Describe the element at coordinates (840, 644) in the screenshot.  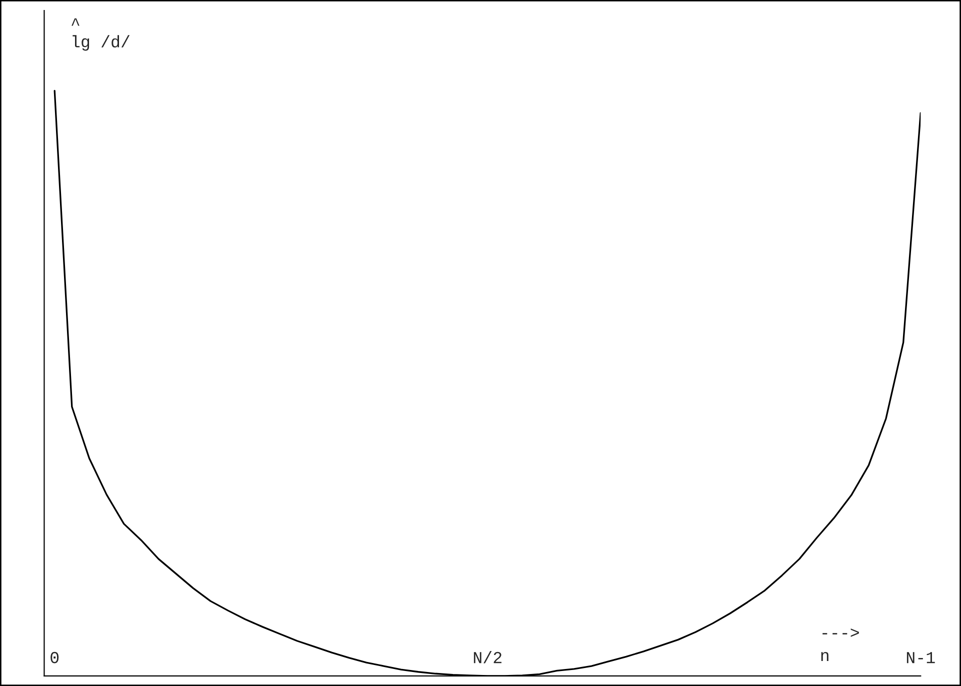
I see `x-axis-title: ---> n` at that location.